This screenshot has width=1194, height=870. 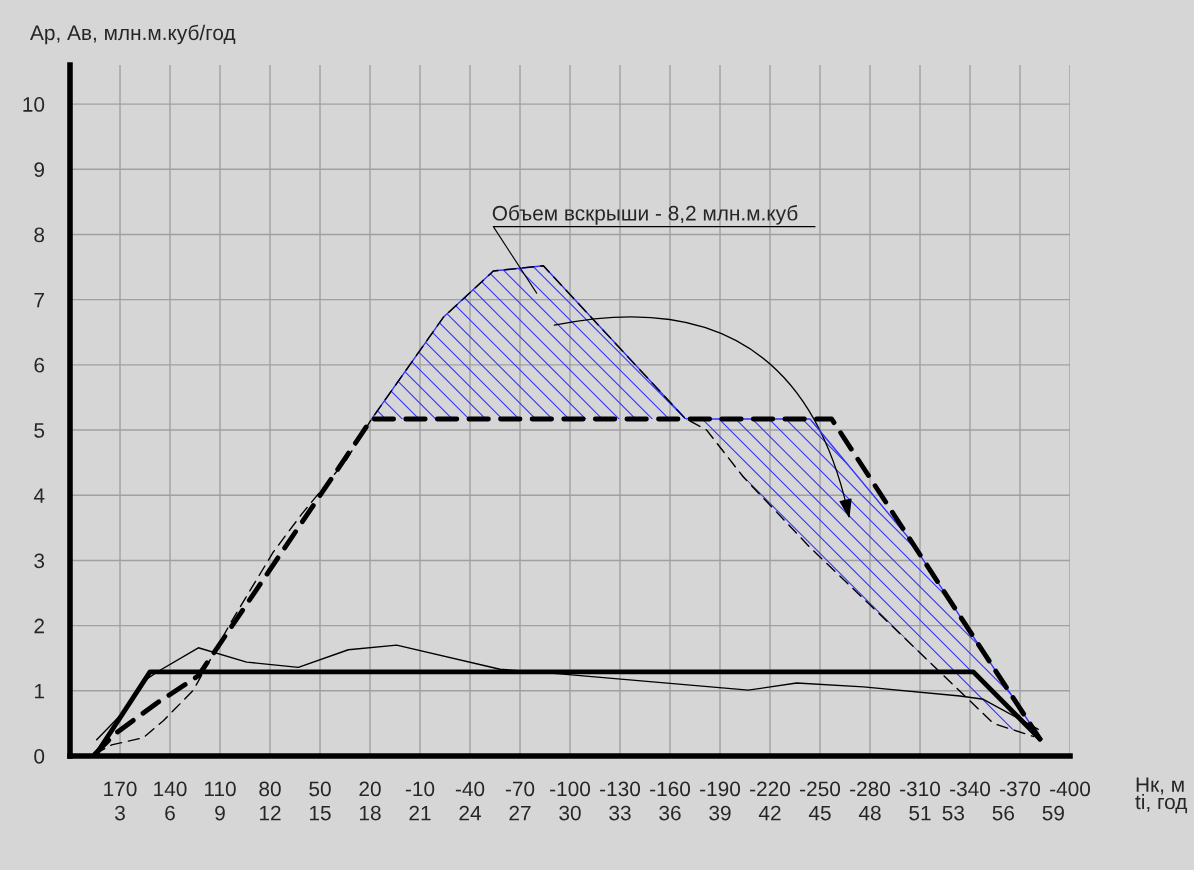 What do you see at coordinates (34, 104) in the screenshot?
I see `y-tick-label: 10` at bounding box center [34, 104].